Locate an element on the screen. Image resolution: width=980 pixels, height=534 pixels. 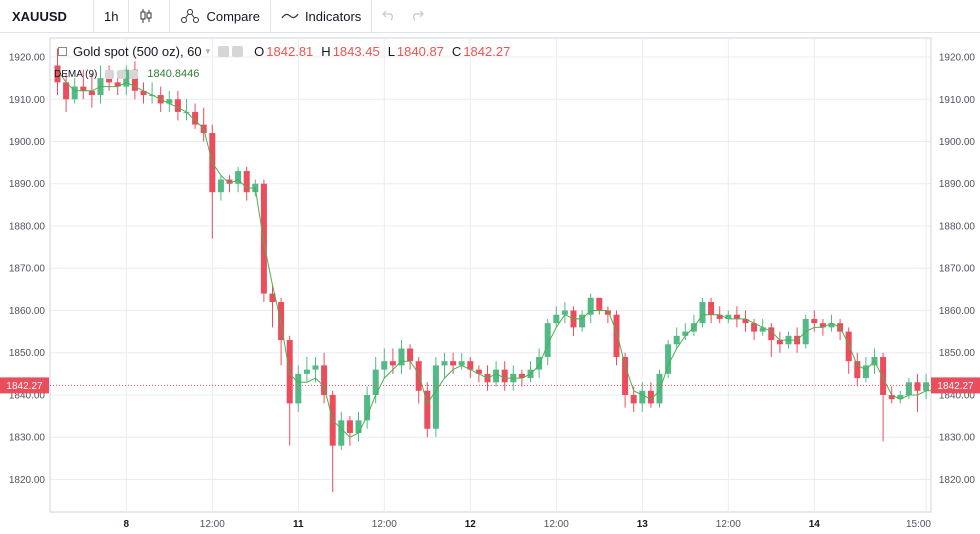
y-tick-label-right: 1860.00 is located at coordinates (957, 311).